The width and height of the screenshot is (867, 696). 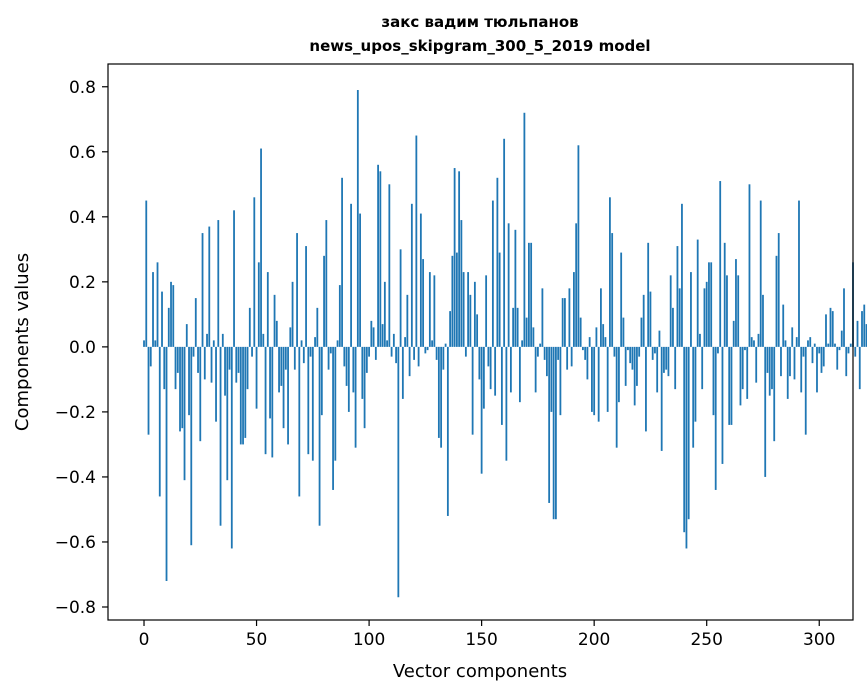 What do you see at coordinates (819, 640) in the screenshot?
I see `x-tick-label: 300` at bounding box center [819, 640].